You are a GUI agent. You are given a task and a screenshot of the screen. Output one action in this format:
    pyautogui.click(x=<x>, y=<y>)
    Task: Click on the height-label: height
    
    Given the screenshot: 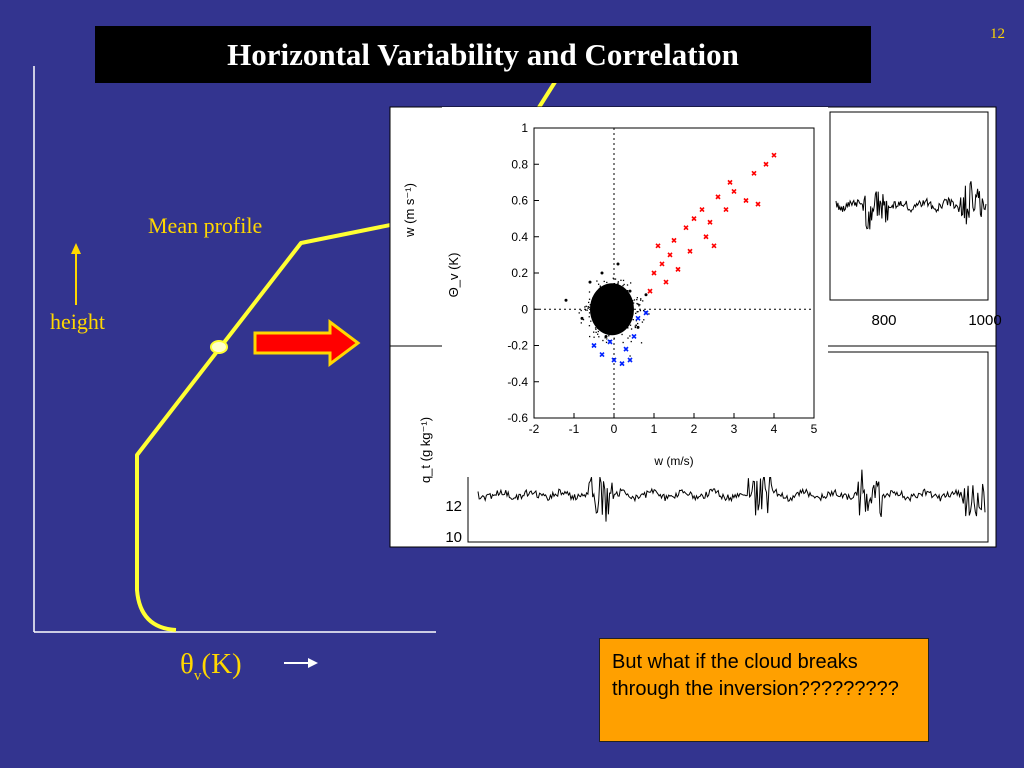 What is the action you would take?
    pyautogui.click(x=77, y=321)
    